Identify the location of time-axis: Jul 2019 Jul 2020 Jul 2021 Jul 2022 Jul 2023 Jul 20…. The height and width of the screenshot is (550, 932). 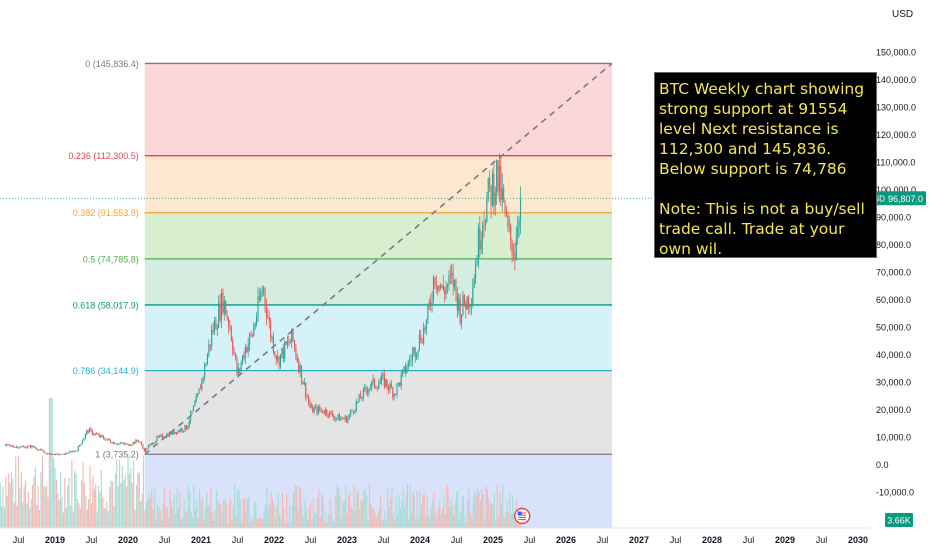
(466, 538).